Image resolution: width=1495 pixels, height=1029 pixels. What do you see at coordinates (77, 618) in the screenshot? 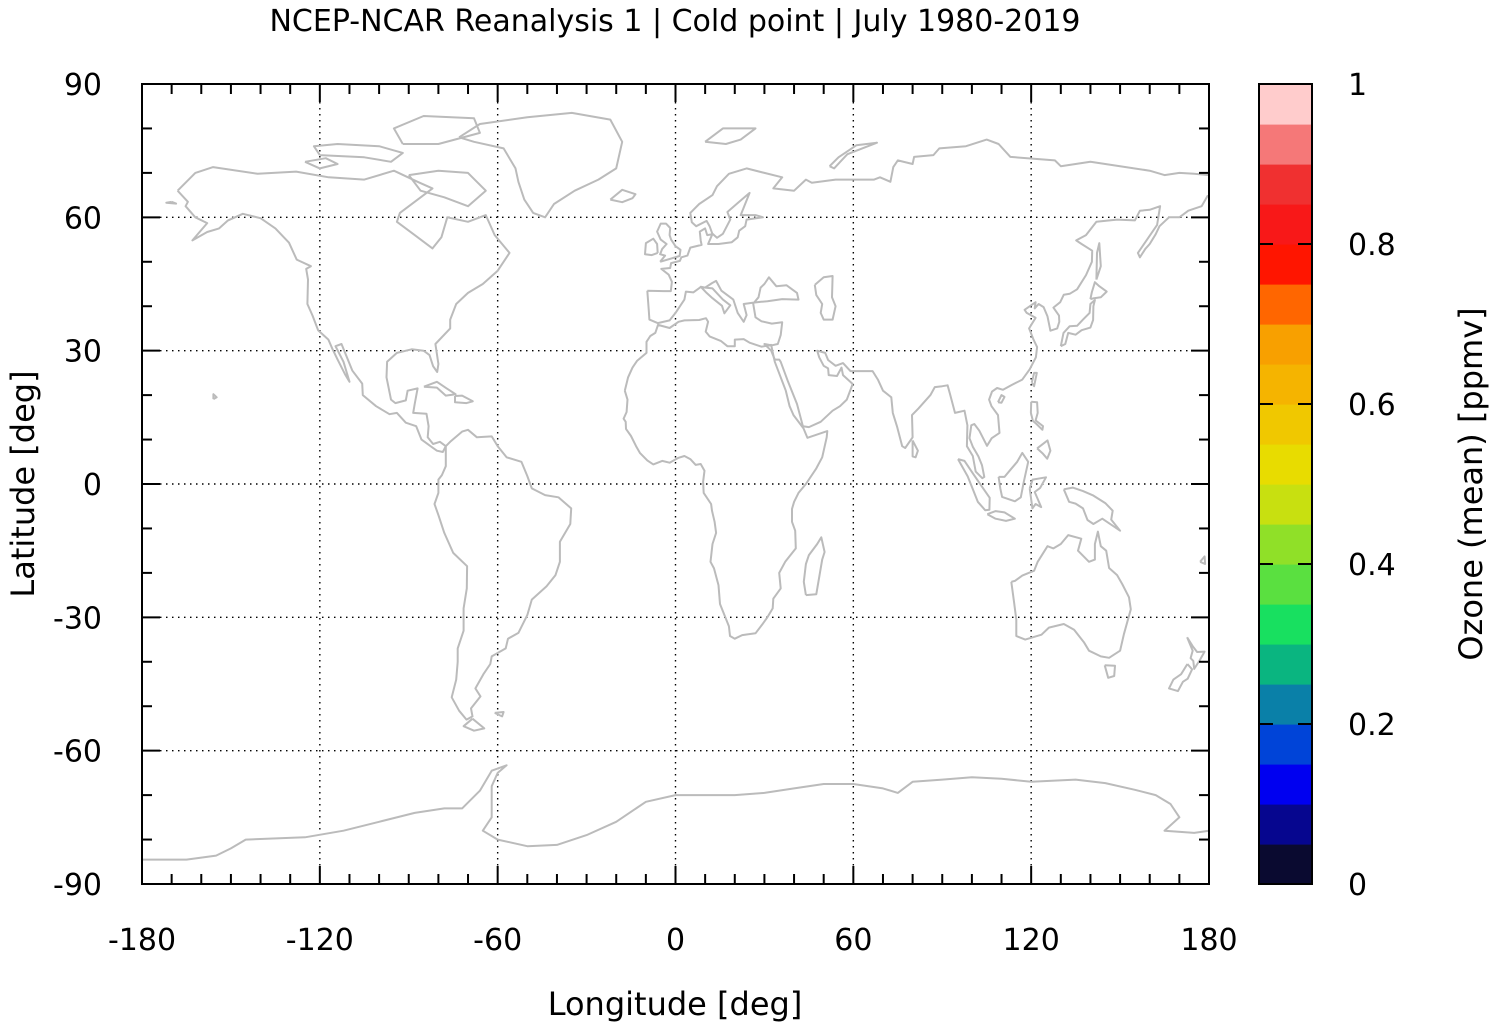
I see `y-tick-label: -30` at bounding box center [77, 618].